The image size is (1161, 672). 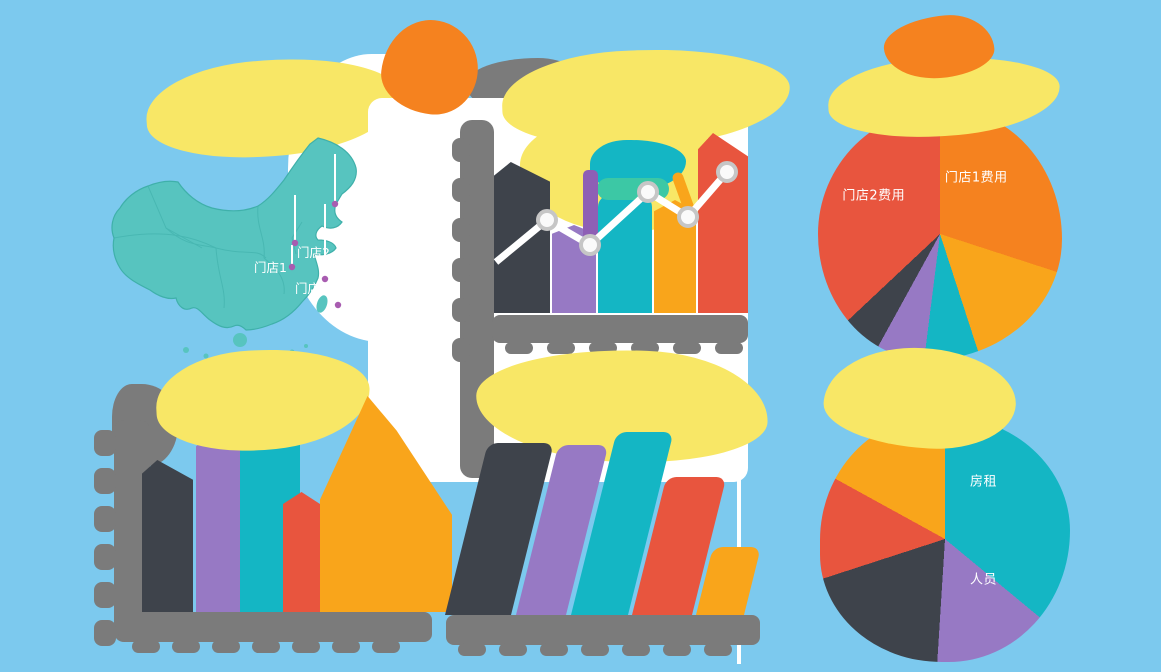 What do you see at coordinates (874, 196) in the screenshot?
I see `pie-slice-label: 门店2费用` at bounding box center [874, 196].